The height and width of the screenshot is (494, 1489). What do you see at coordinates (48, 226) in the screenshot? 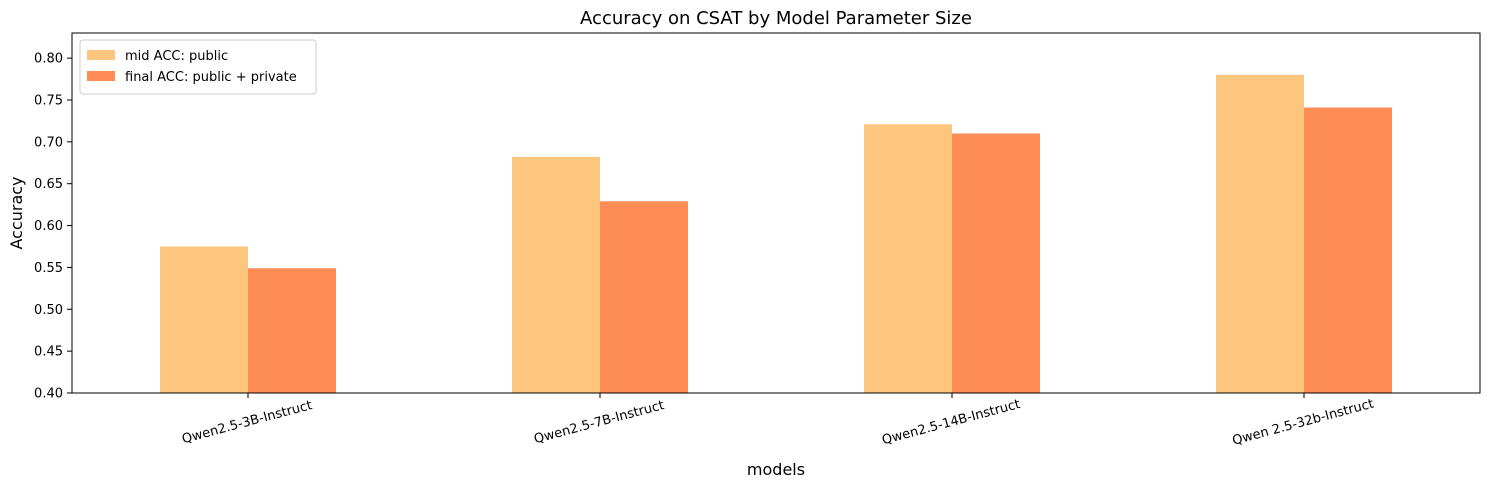
I see `y-tick-label: 0.60` at bounding box center [48, 226].